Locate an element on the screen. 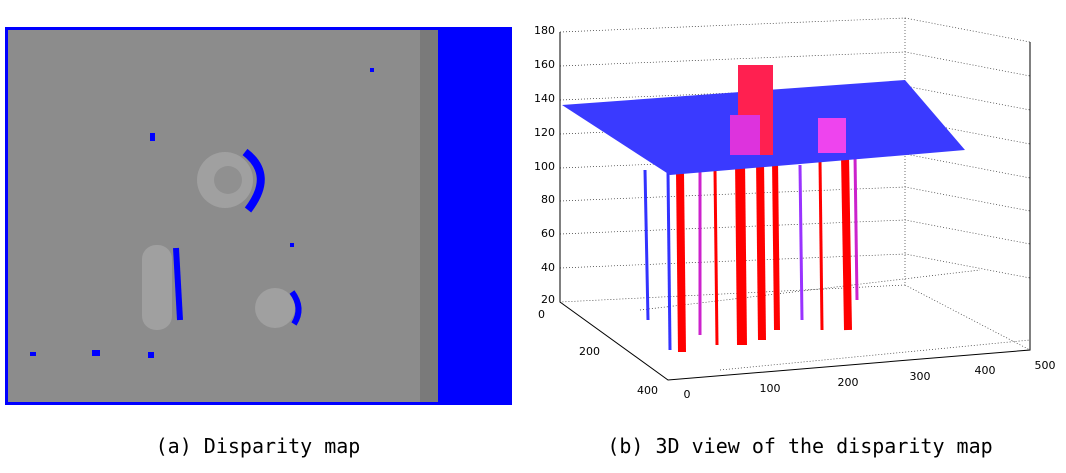 This screenshot has width=1066, height=473. tick-label: 160 is located at coordinates (544, 64).